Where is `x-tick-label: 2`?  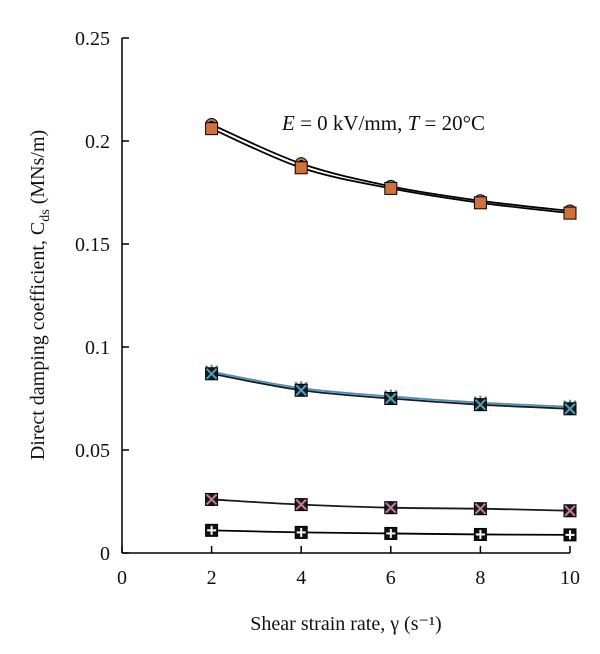
x-tick-label: 2 is located at coordinates (212, 578).